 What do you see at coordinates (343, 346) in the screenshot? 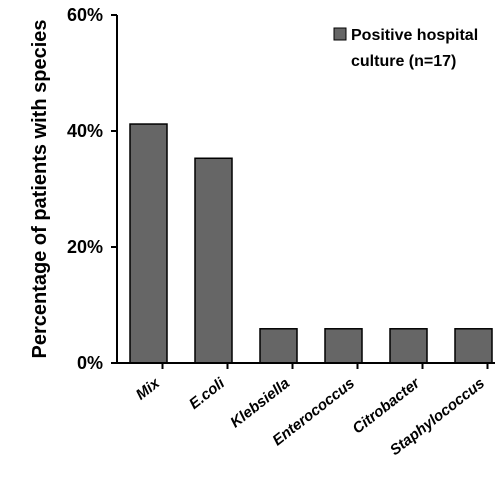
I see `bar-enterococcus` at bounding box center [343, 346].